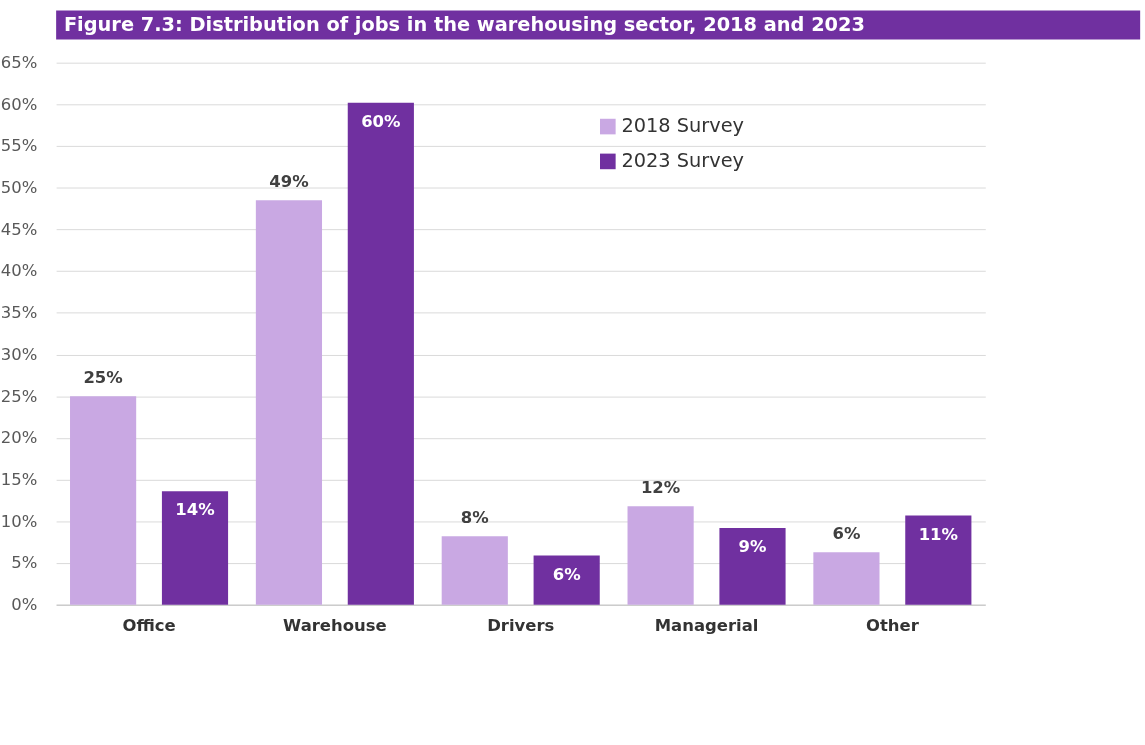  I want to click on y-tick-label: 25%, so click(19, 396).